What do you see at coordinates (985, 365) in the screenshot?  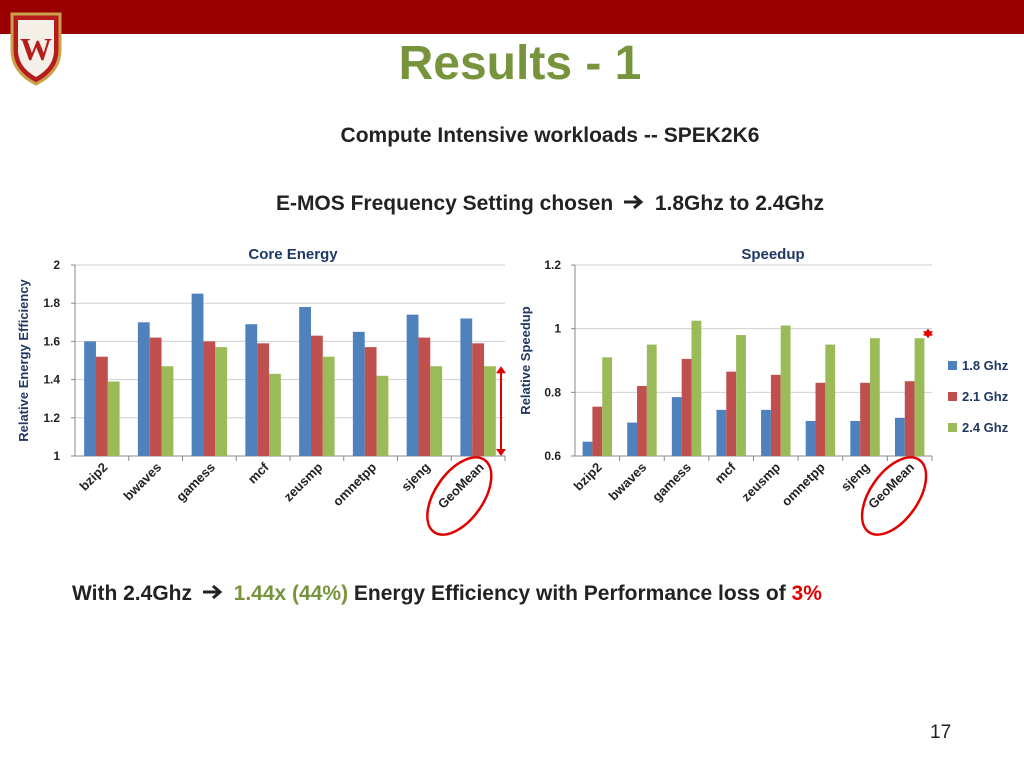 I see `legend-label: 1.8 Ghz` at bounding box center [985, 365].